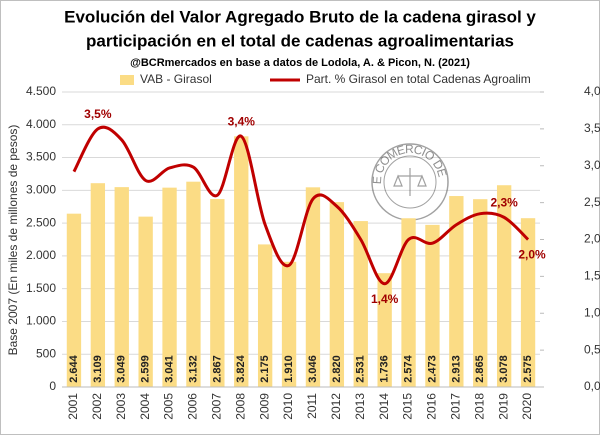 This screenshot has width=600, height=435. What do you see at coordinates (127, 80) in the screenshot?
I see `legend-swatch` at bounding box center [127, 80].